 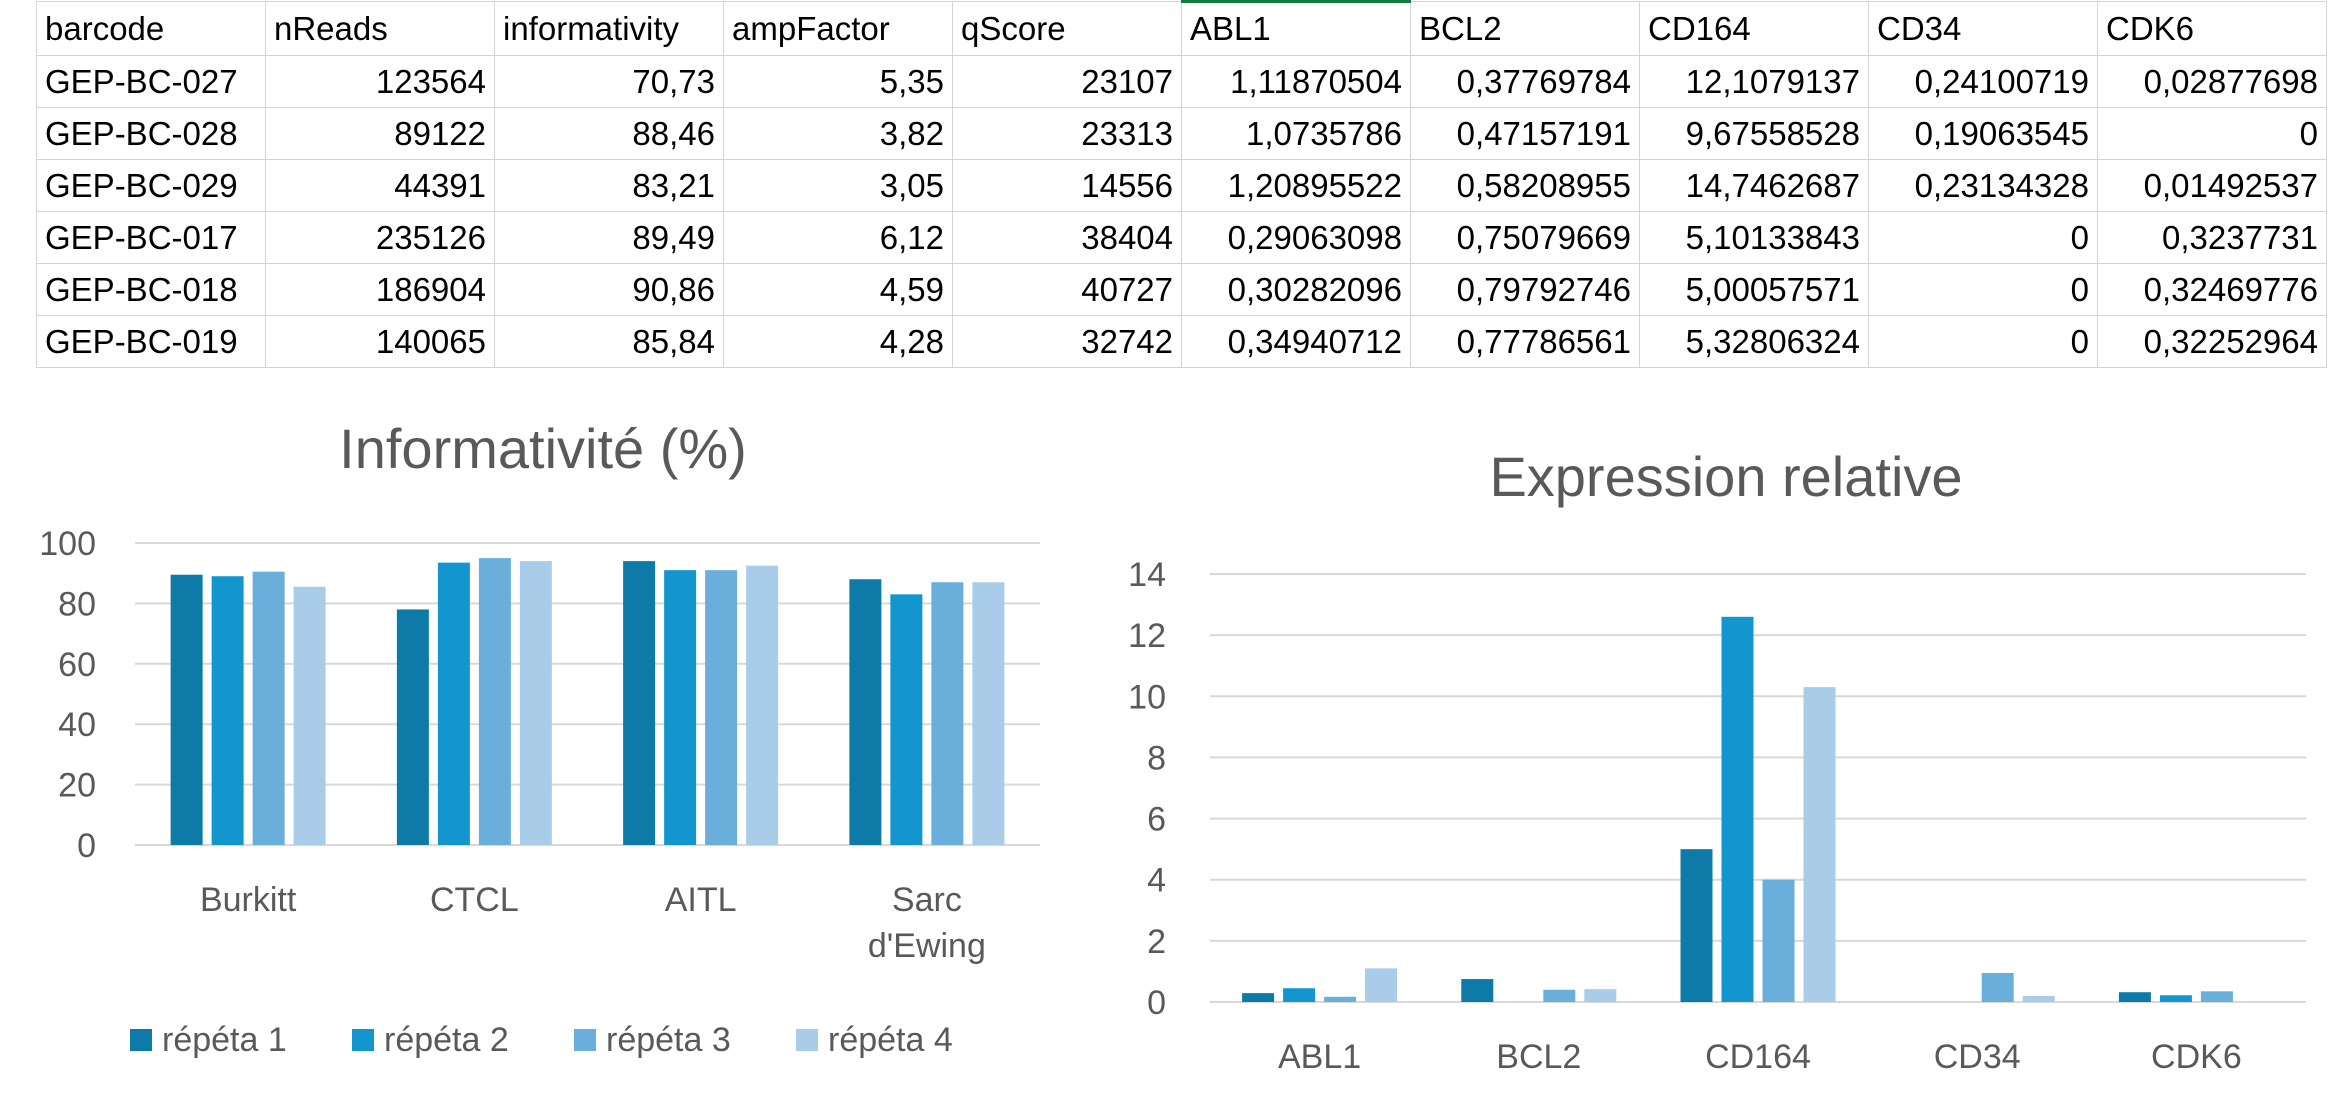 I want to click on table-cell: 0,02877698, so click(x=2212, y=81).